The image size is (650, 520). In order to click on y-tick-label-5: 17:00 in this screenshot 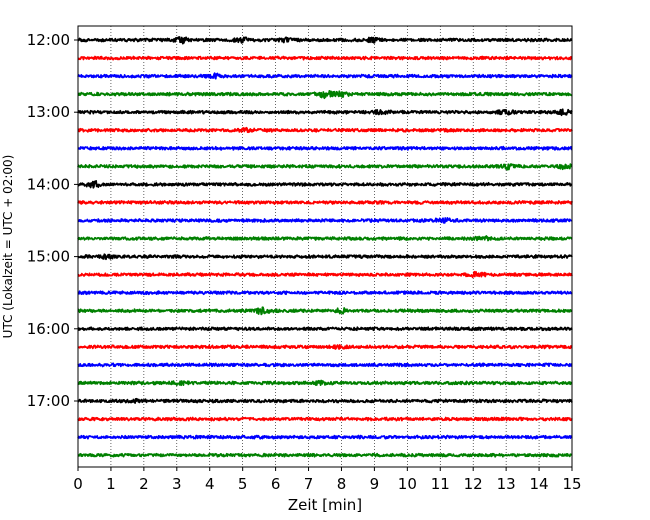, I will do `click(48, 401)`.